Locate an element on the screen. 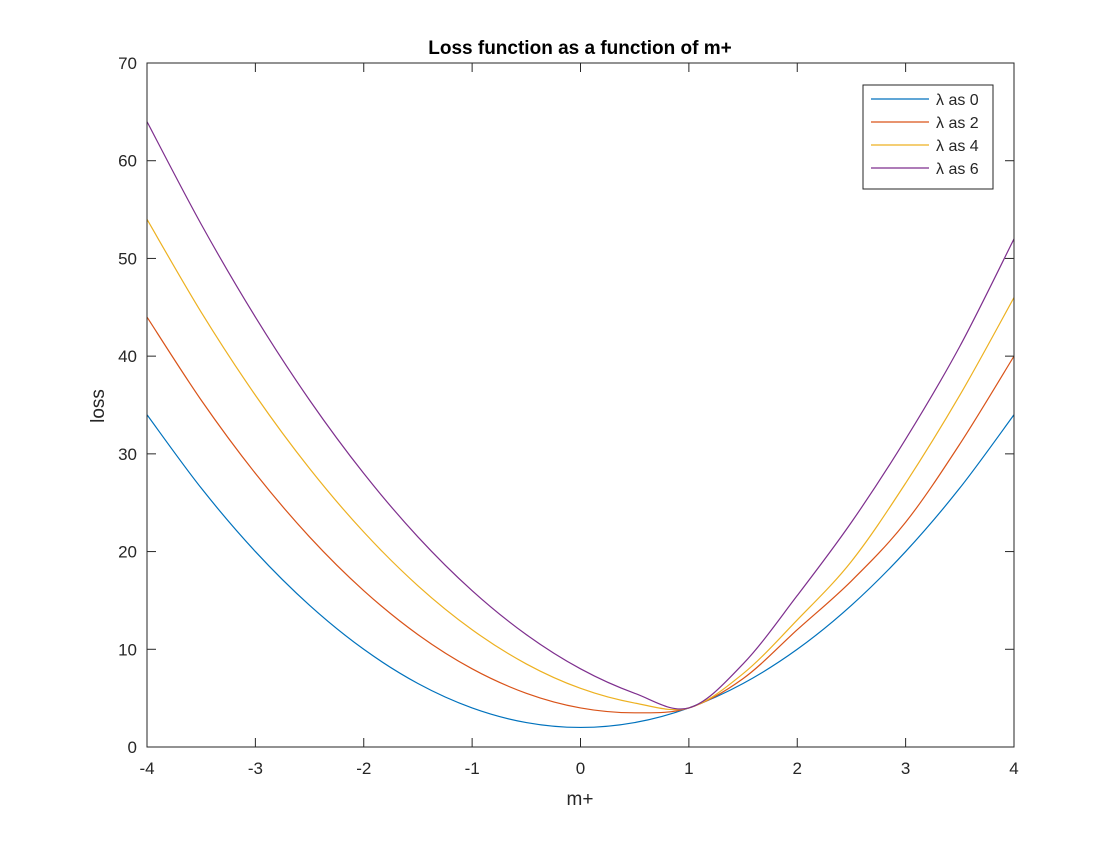  legend-label-3: λ as 6 is located at coordinates (957, 169).